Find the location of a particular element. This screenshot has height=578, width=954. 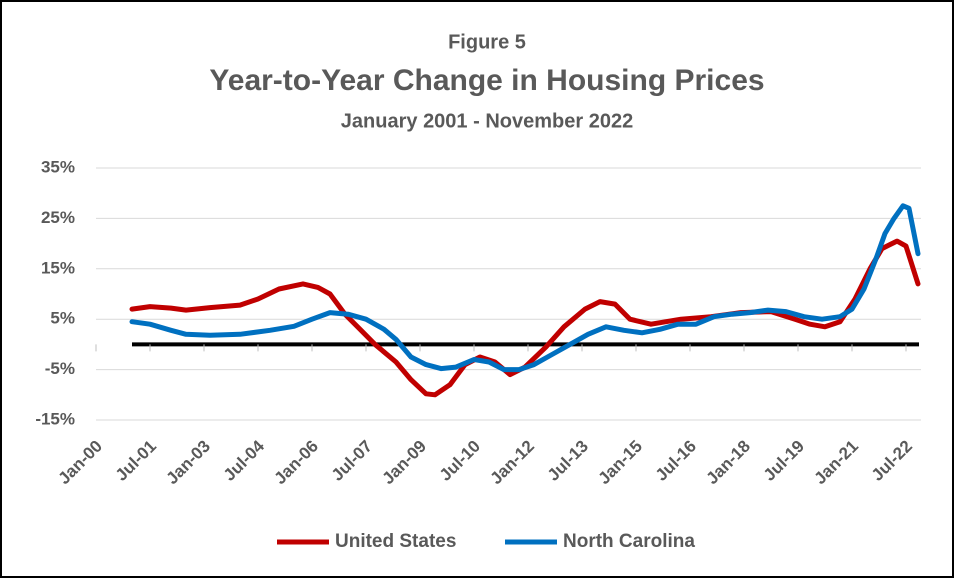

y-tick-label: 35% is located at coordinates (58, 166).